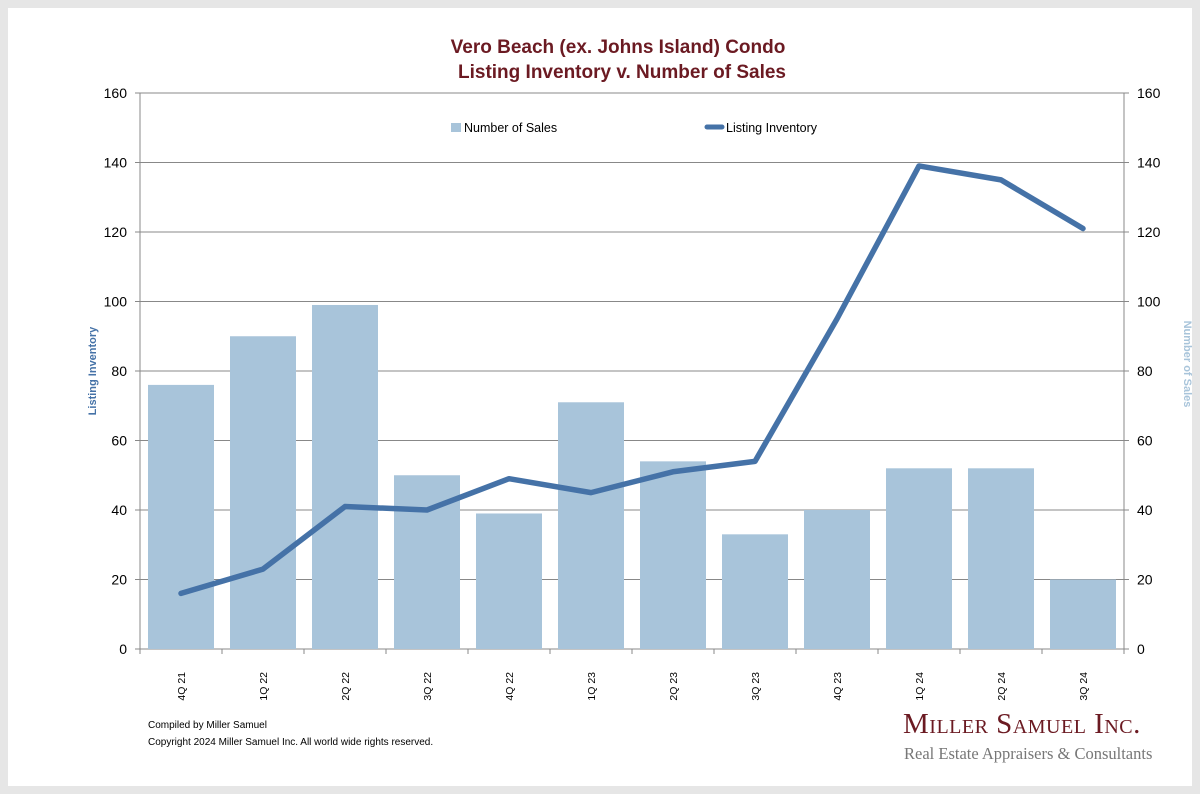 This screenshot has height=794, width=1200. Describe the element at coordinates (346, 686) in the screenshot. I see `x-tick-label: 2Q 22` at that location.